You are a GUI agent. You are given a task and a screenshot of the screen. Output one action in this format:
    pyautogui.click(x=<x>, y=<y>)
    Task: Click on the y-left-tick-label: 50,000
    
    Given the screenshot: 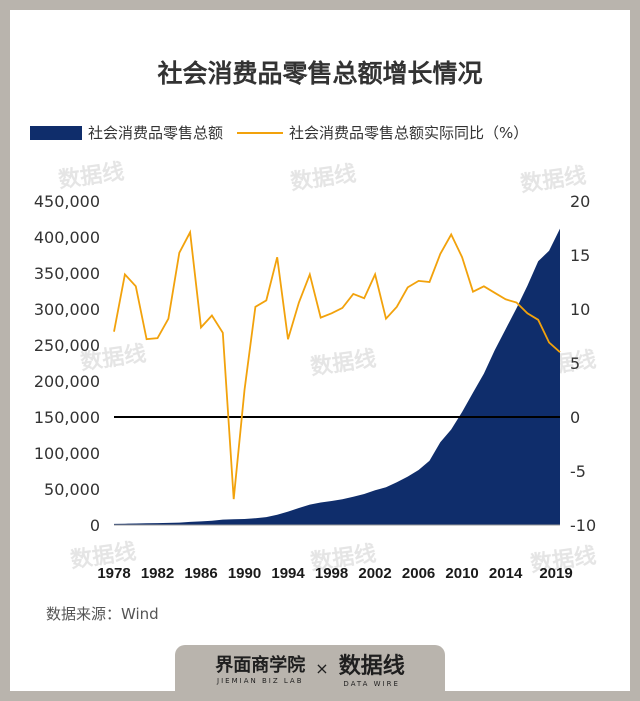 What is the action you would take?
    pyautogui.click(x=72, y=489)
    